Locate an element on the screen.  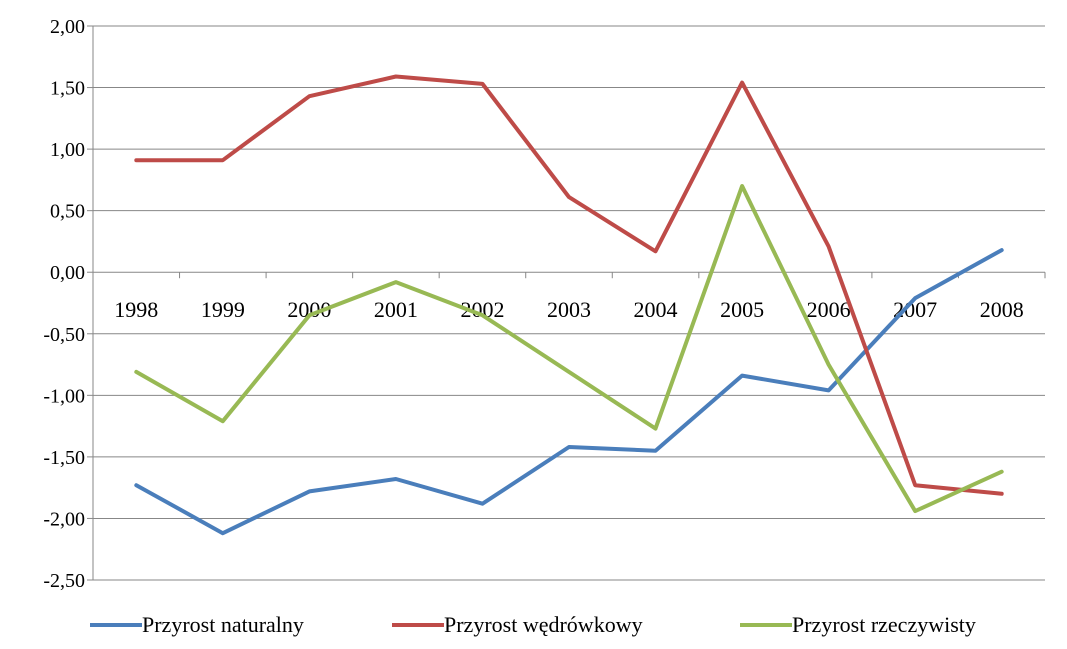
y-tick-label: 2,00 is located at coordinates (67, 27).